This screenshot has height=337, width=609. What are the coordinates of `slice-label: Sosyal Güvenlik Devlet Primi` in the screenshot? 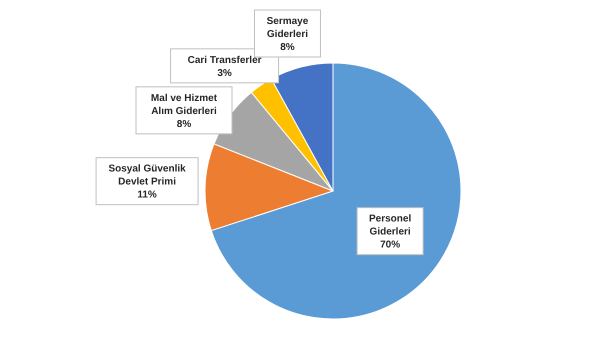 It's located at (147, 176).